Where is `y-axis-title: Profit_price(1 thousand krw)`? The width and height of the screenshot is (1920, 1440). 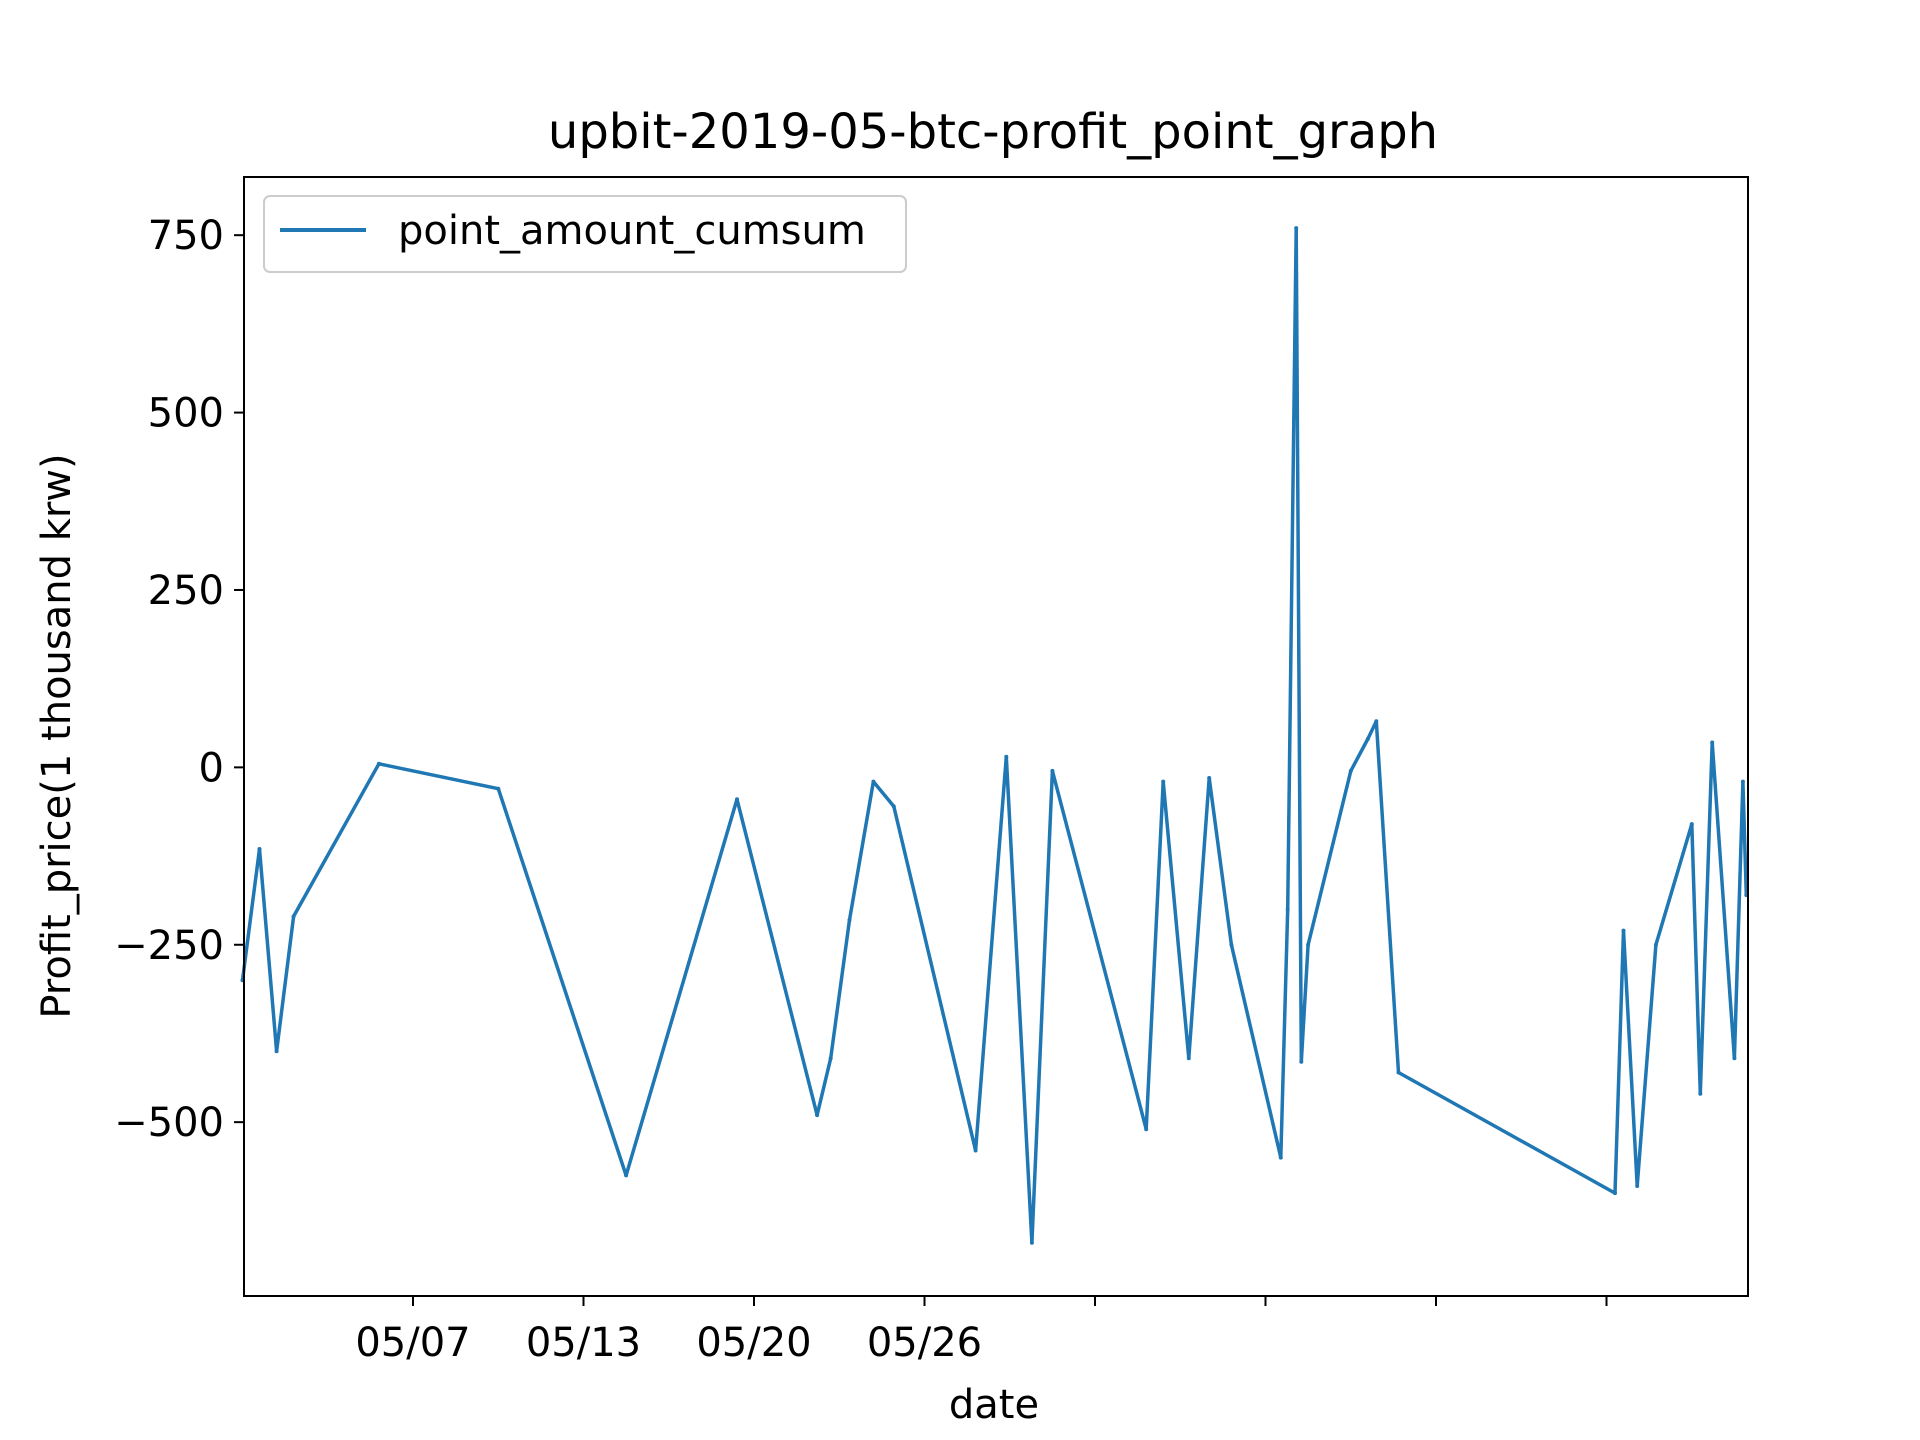 y-axis-title: Profit_price(1 thousand krw) is located at coordinates (57, 735).